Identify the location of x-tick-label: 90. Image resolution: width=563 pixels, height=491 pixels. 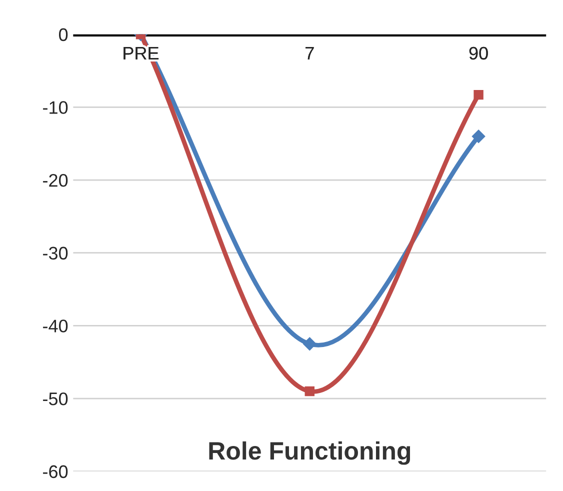
(478, 53).